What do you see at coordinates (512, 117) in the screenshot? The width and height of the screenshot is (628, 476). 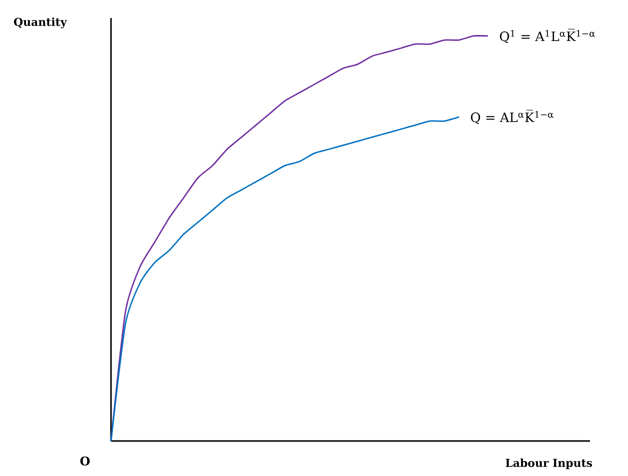 I see `series-label: Q = AL$^{α}$K̅$^{1−α}$` at bounding box center [512, 117].